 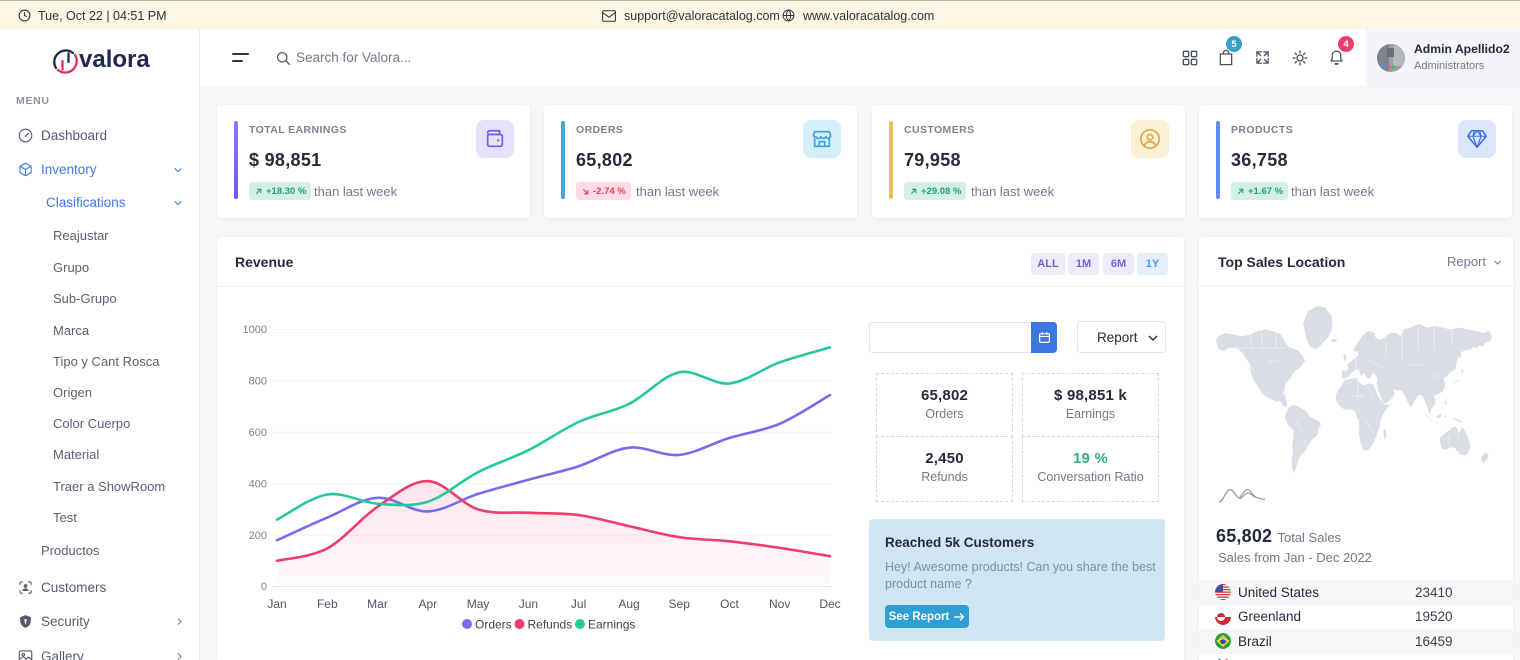 I want to click on svg-text: Feb, so click(x=327, y=604).